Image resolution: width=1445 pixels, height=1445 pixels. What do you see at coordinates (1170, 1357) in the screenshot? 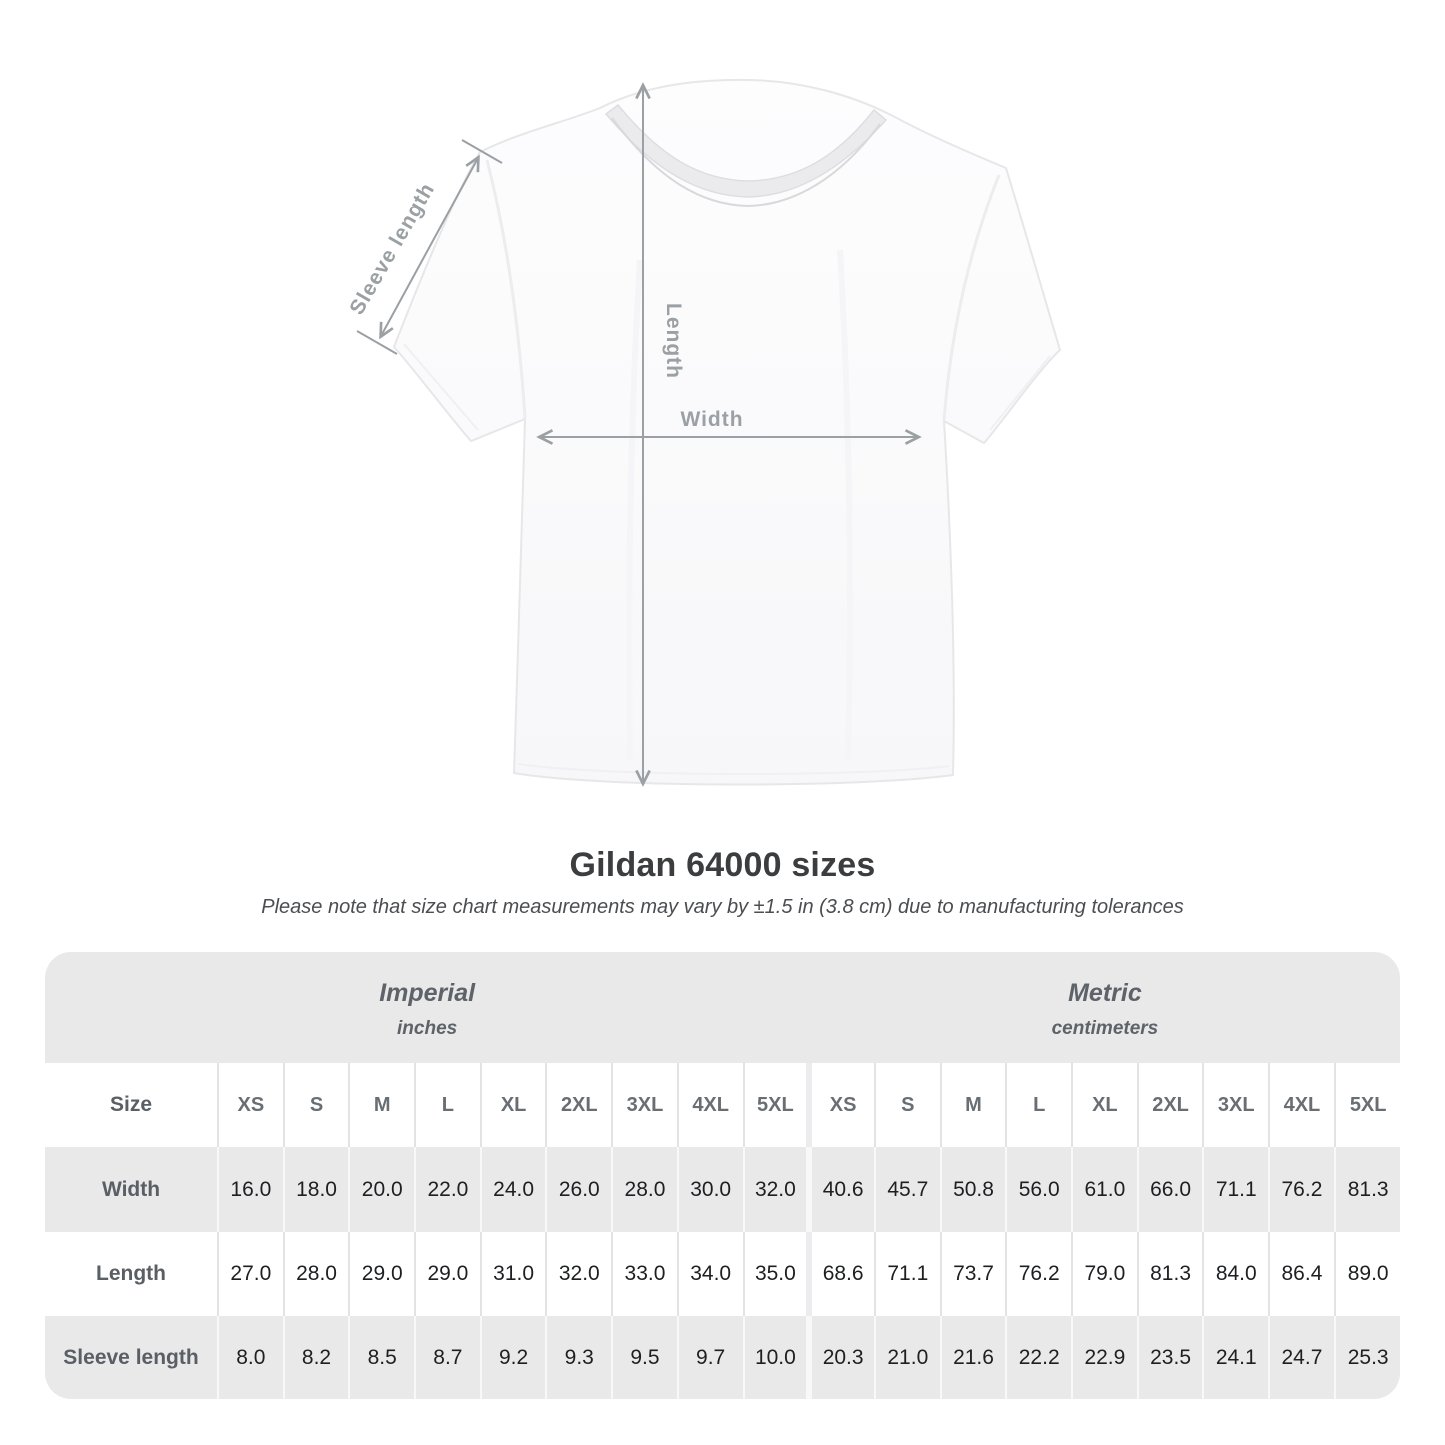
I see `measurement-cell: 23.5` at bounding box center [1170, 1357].